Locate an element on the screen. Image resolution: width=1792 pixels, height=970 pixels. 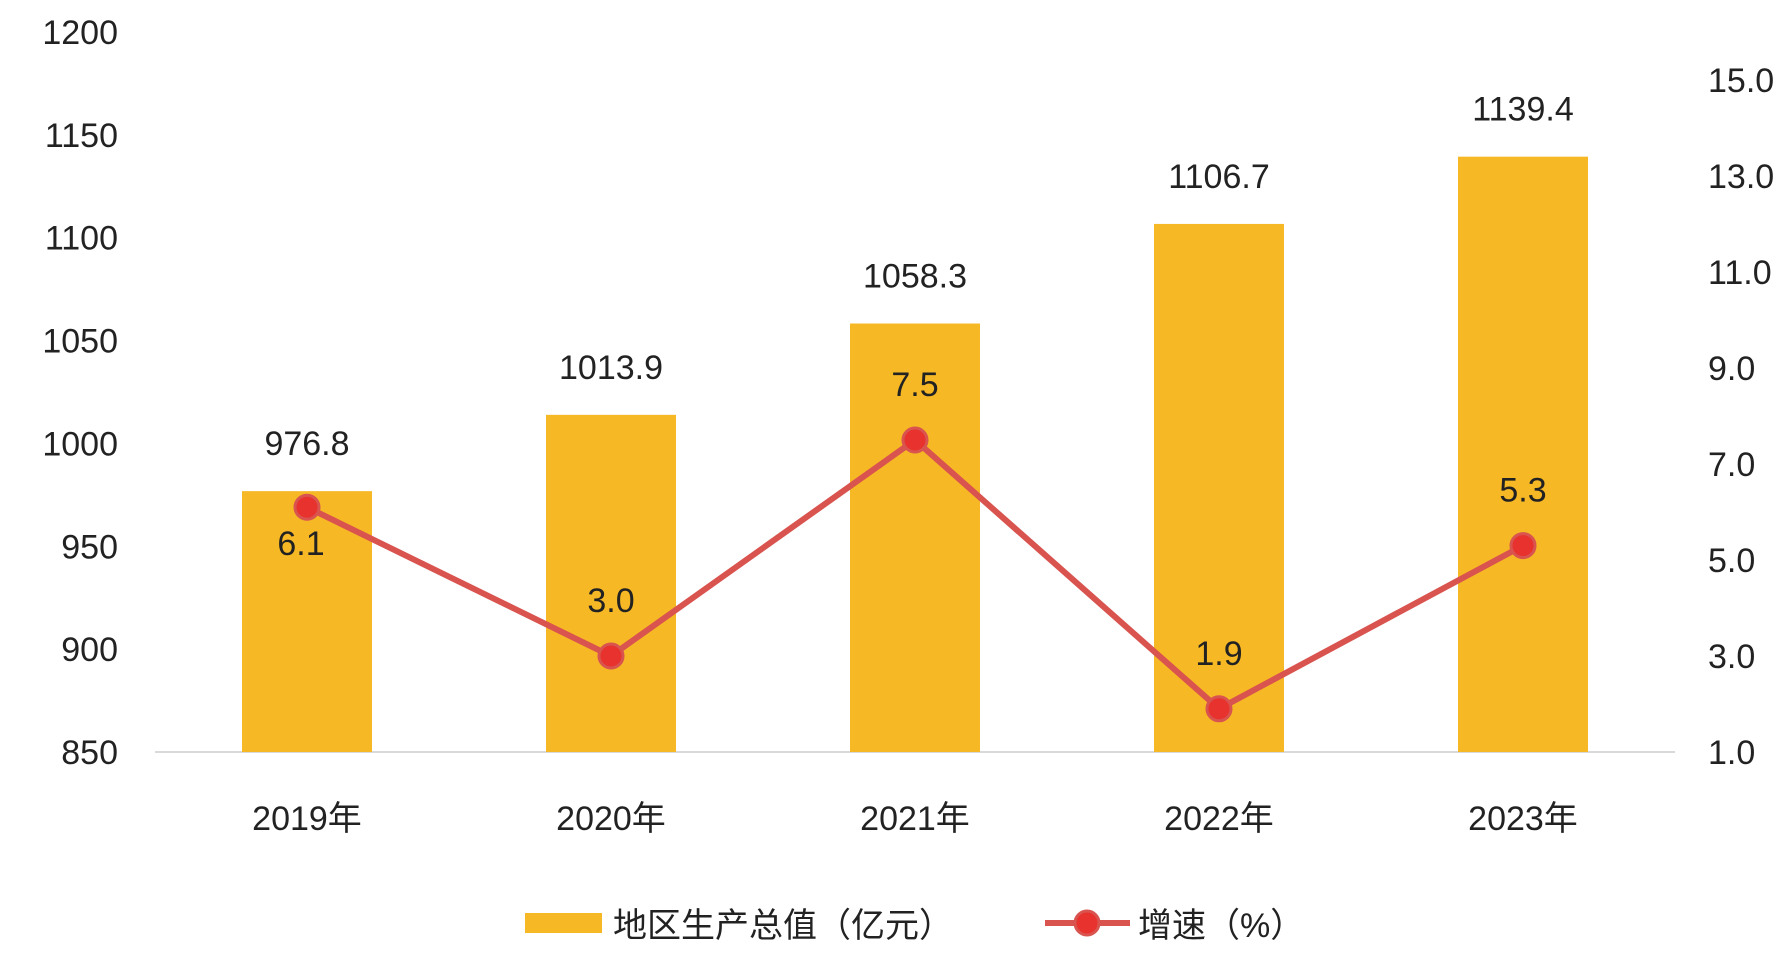
growth-value-label: 5.3 is located at coordinates (1522, 491).